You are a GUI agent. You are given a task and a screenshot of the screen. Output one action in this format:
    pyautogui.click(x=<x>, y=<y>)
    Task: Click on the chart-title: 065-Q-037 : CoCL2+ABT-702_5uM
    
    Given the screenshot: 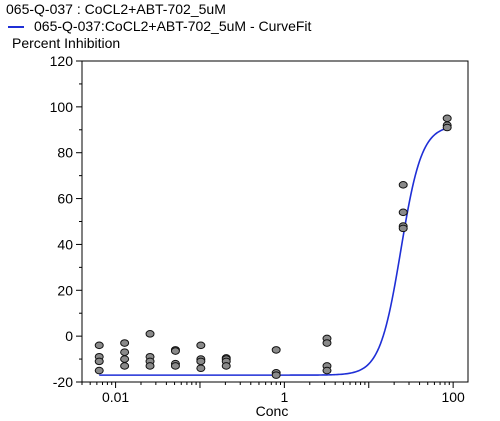 What is the action you would take?
    pyautogui.click(x=116, y=9)
    